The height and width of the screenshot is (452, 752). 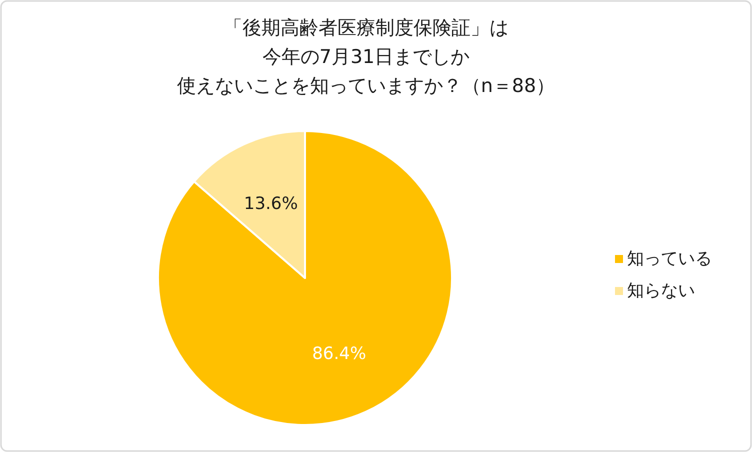 What do you see at coordinates (366, 86) in the screenshot?
I see `text: 使えないことを知っていますか？（n＝88）` at bounding box center [366, 86].